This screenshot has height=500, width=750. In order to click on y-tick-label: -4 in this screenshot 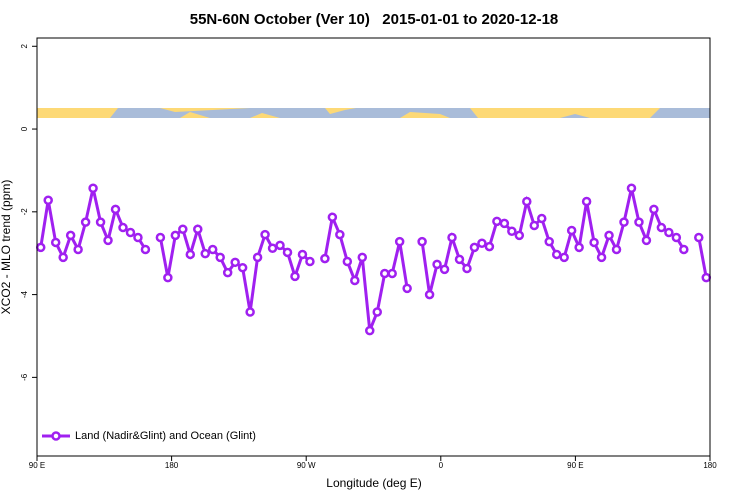, I will do `click(24, 294)`.